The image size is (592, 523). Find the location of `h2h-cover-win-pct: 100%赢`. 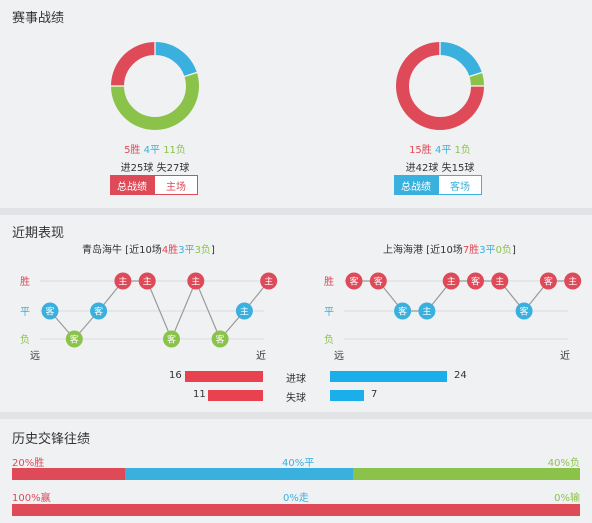

h2h-cover-win-pct: 100%赢 is located at coordinates (31, 498).